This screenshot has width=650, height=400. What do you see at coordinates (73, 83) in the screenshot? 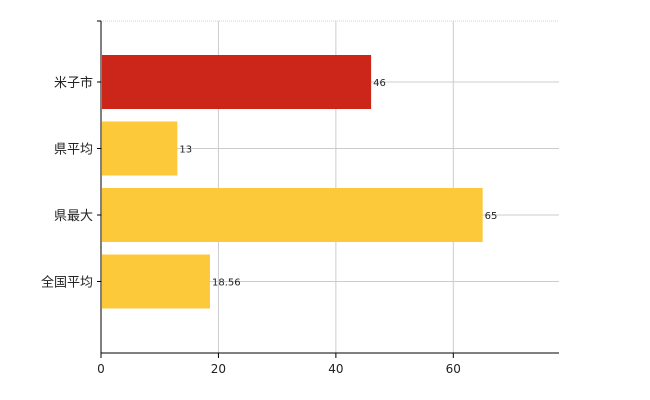
I see `category-label: 米子市` at bounding box center [73, 83].